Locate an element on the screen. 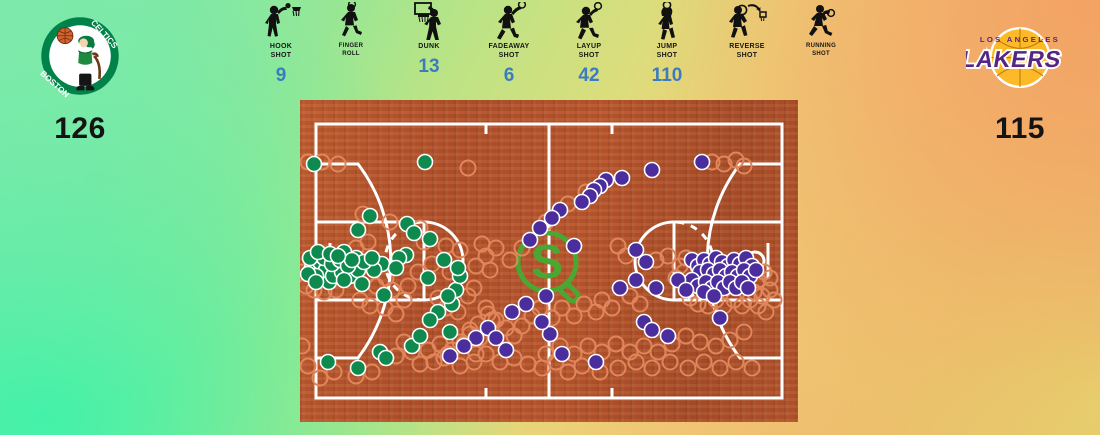  shot-type-layup-shot: LAYUP SHOT 42 is located at coordinates (589, 43).